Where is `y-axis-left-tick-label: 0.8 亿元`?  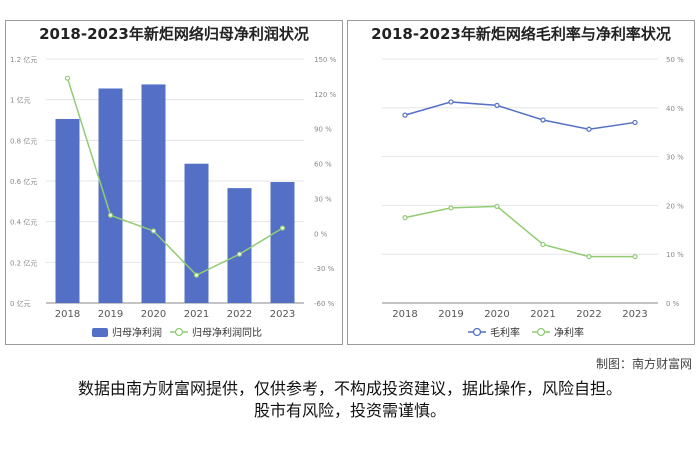 y-axis-left-tick-label: 0.8 亿元 is located at coordinates (23, 140).